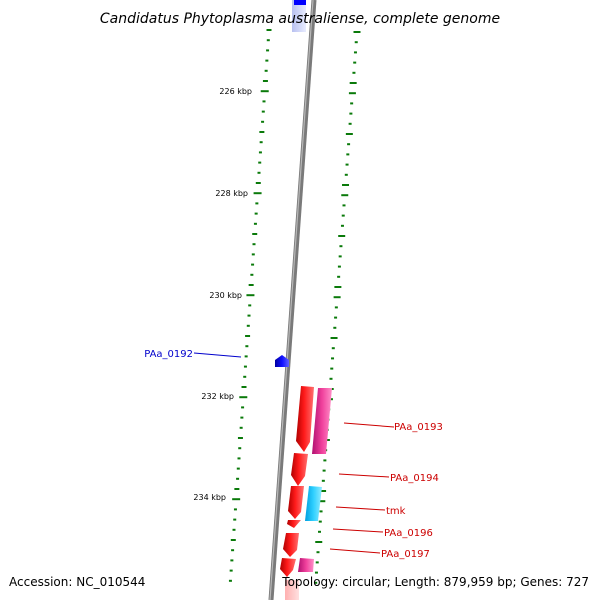 Image resolution: width=600 pixels, height=600 pixels. Describe the element at coordinates (313, 503) in the screenshot. I see `gene-tmk-arrow` at that location.